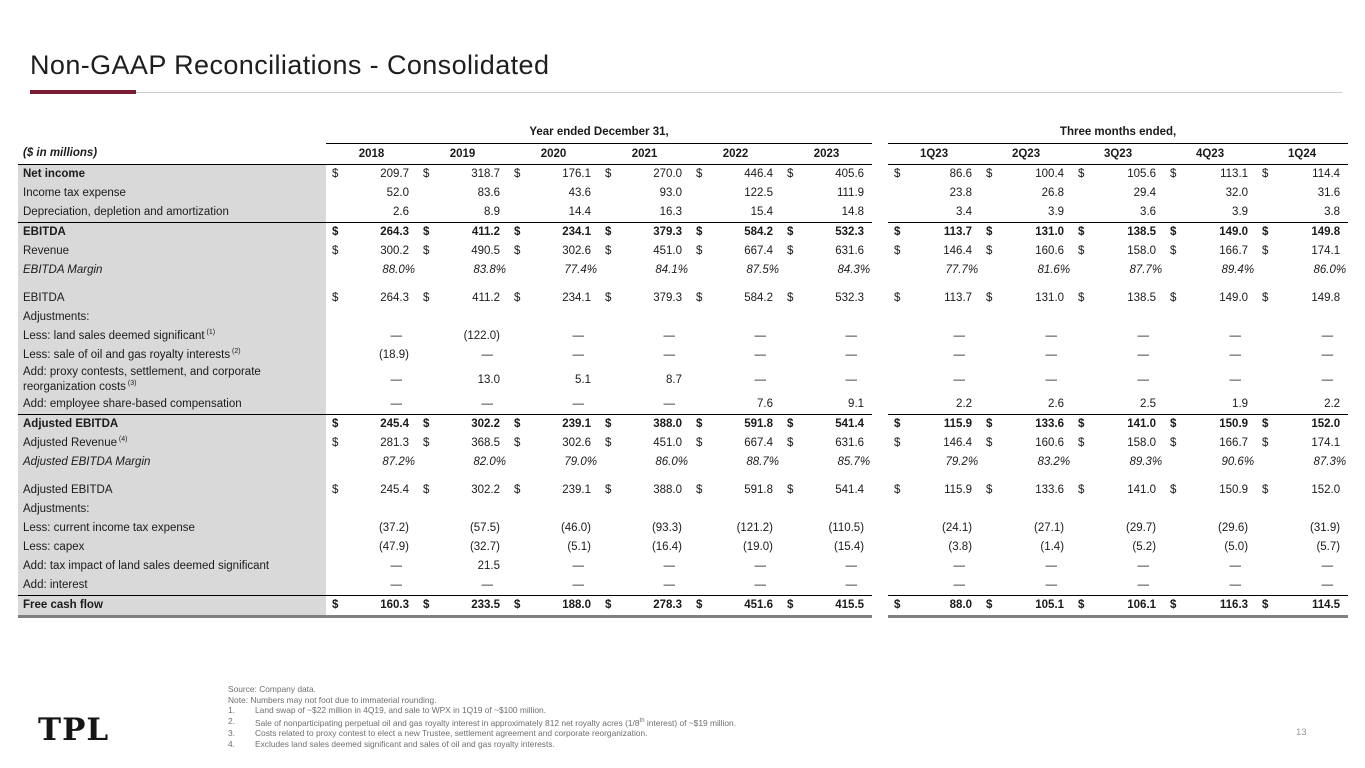 This screenshot has height=768, width=1365. Describe the element at coordinates (1148, 212) in the screenshot. I see `cell-value: 3.6` at that location.